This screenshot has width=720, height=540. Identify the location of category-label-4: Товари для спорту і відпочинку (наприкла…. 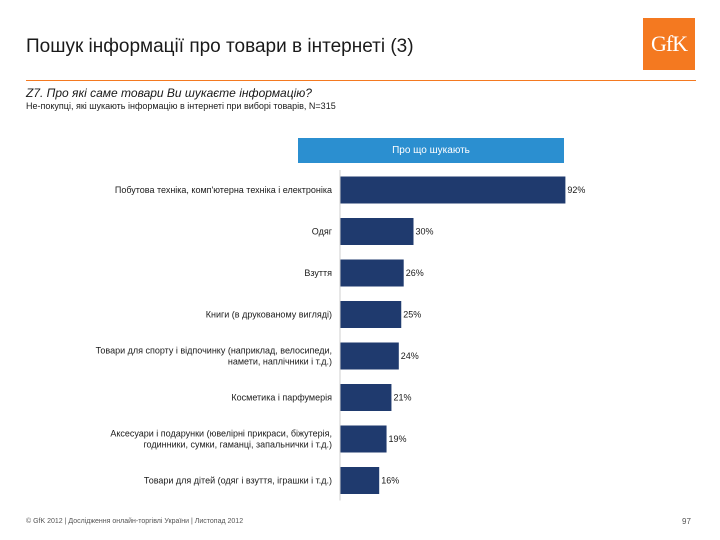
(214, 356).